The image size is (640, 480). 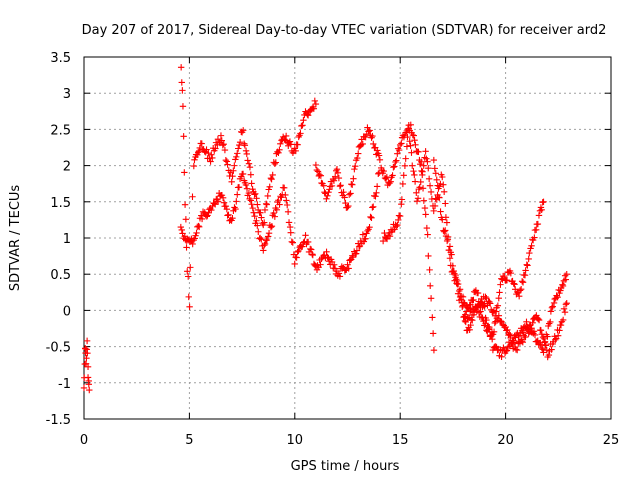 What do you see at coordinates (15, 238) in the screenshot?
I see `y-axis-label: SDTVAR / TECUs` at bounding box center [15, 238].